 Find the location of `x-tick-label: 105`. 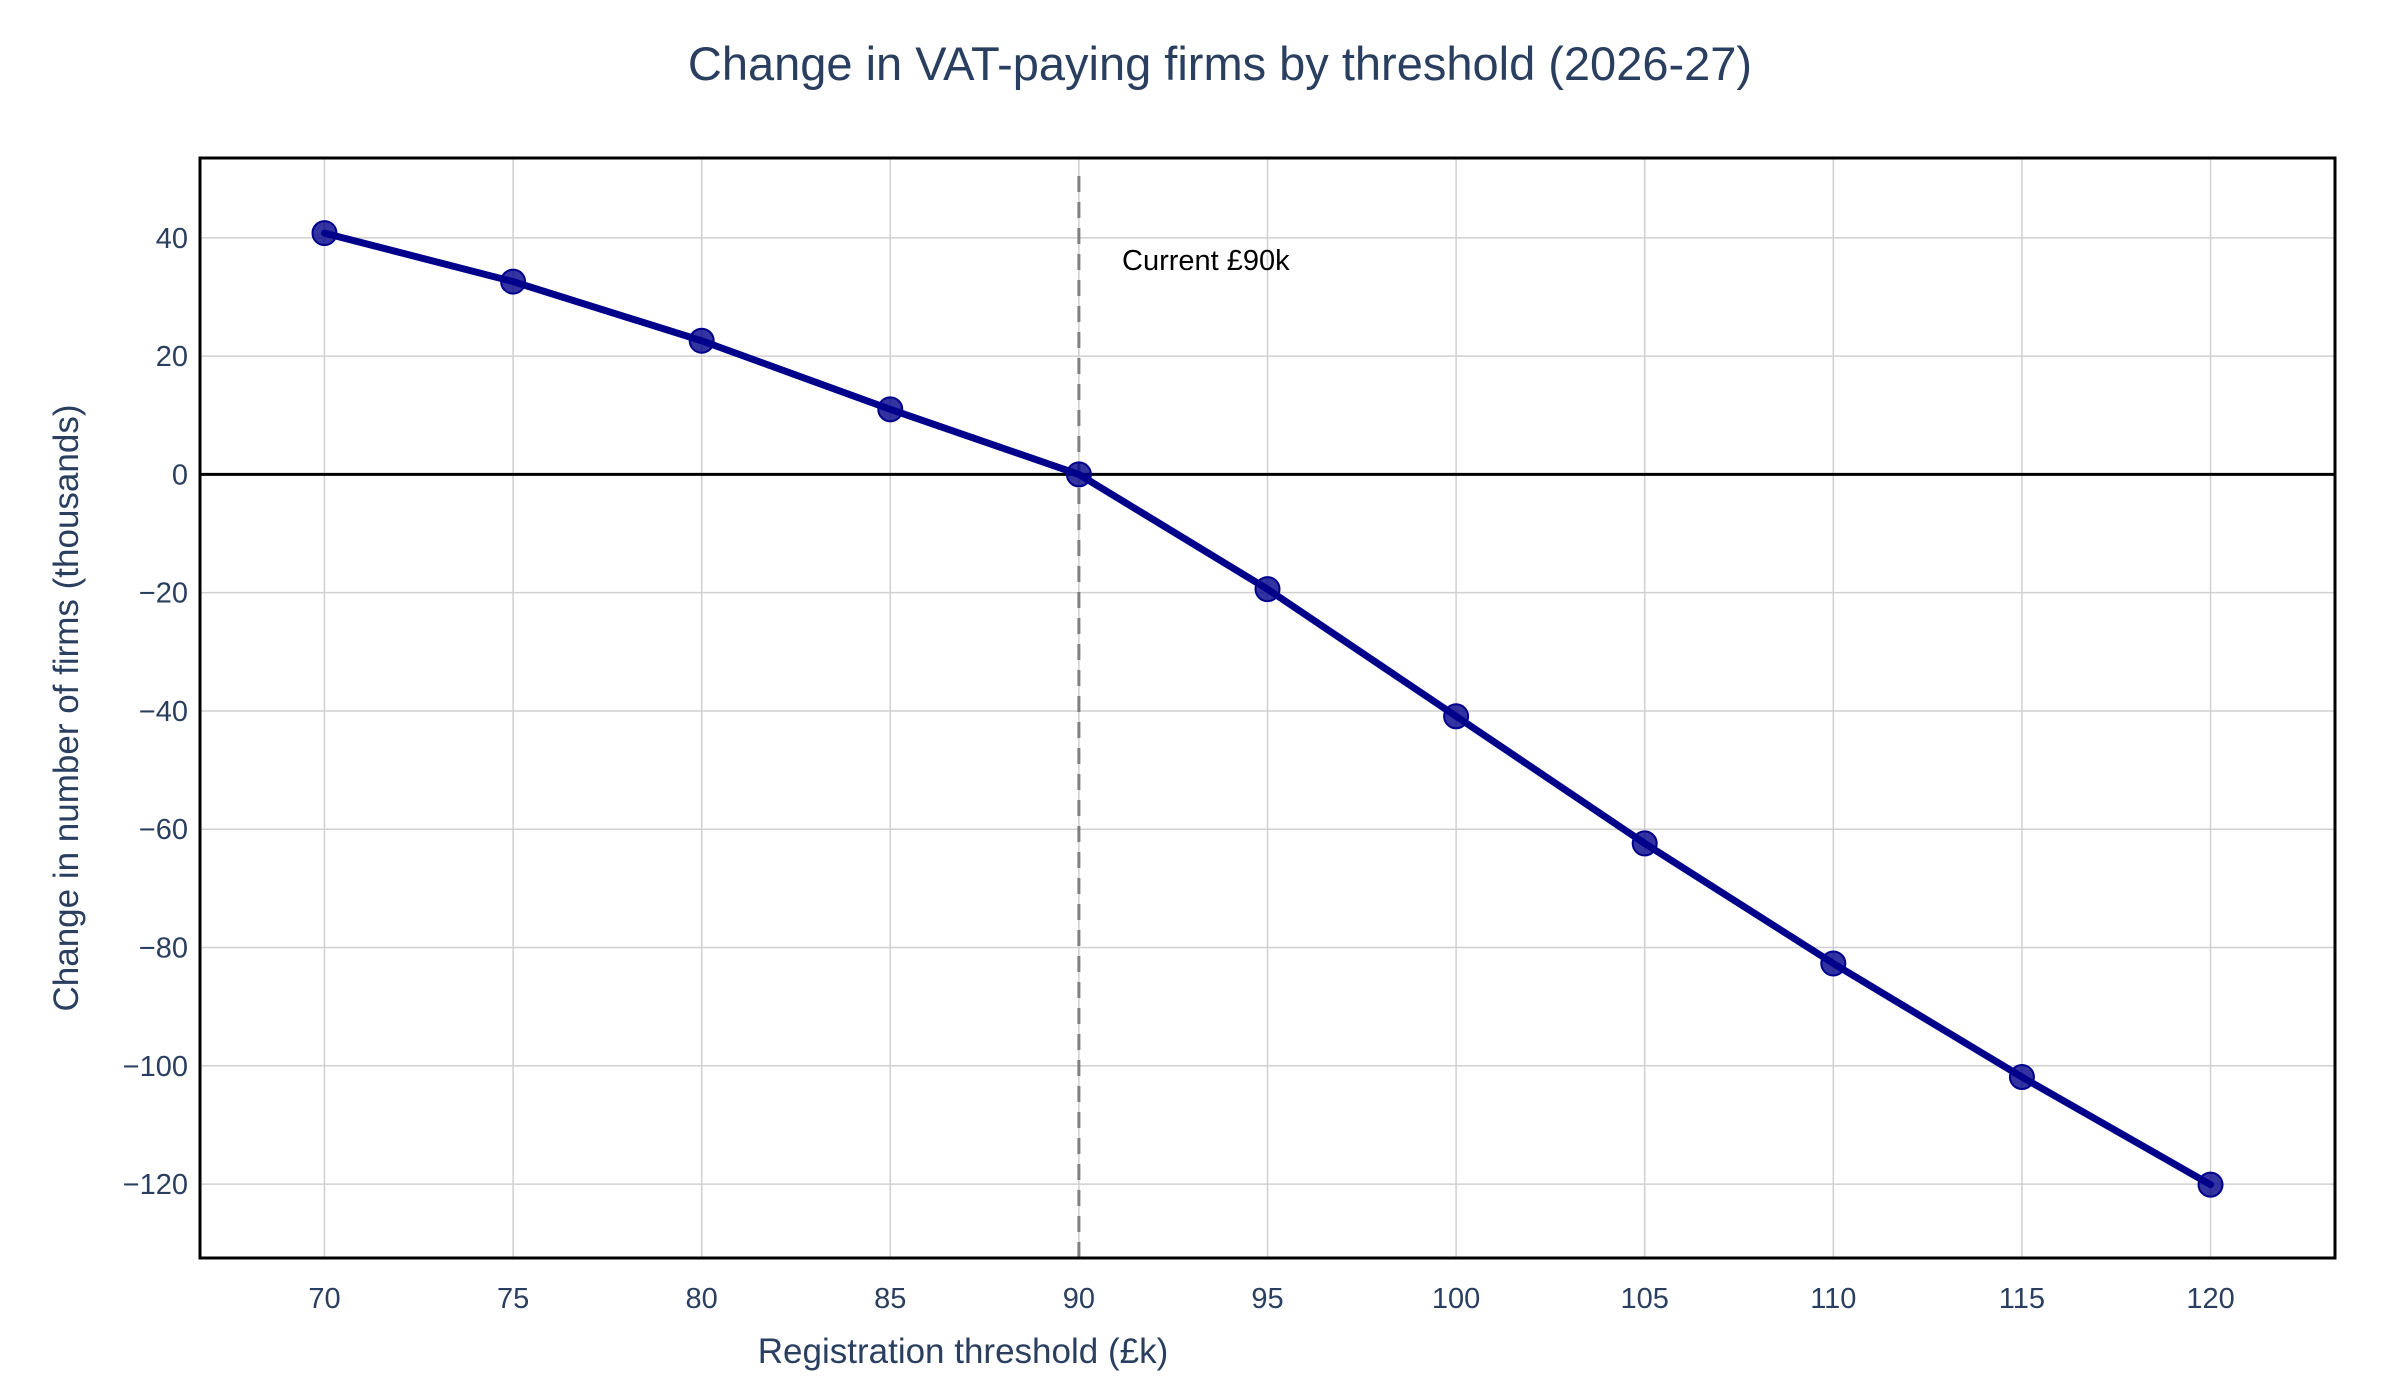

x-tick-label: 105 is located at coordinates (1645, 1299).